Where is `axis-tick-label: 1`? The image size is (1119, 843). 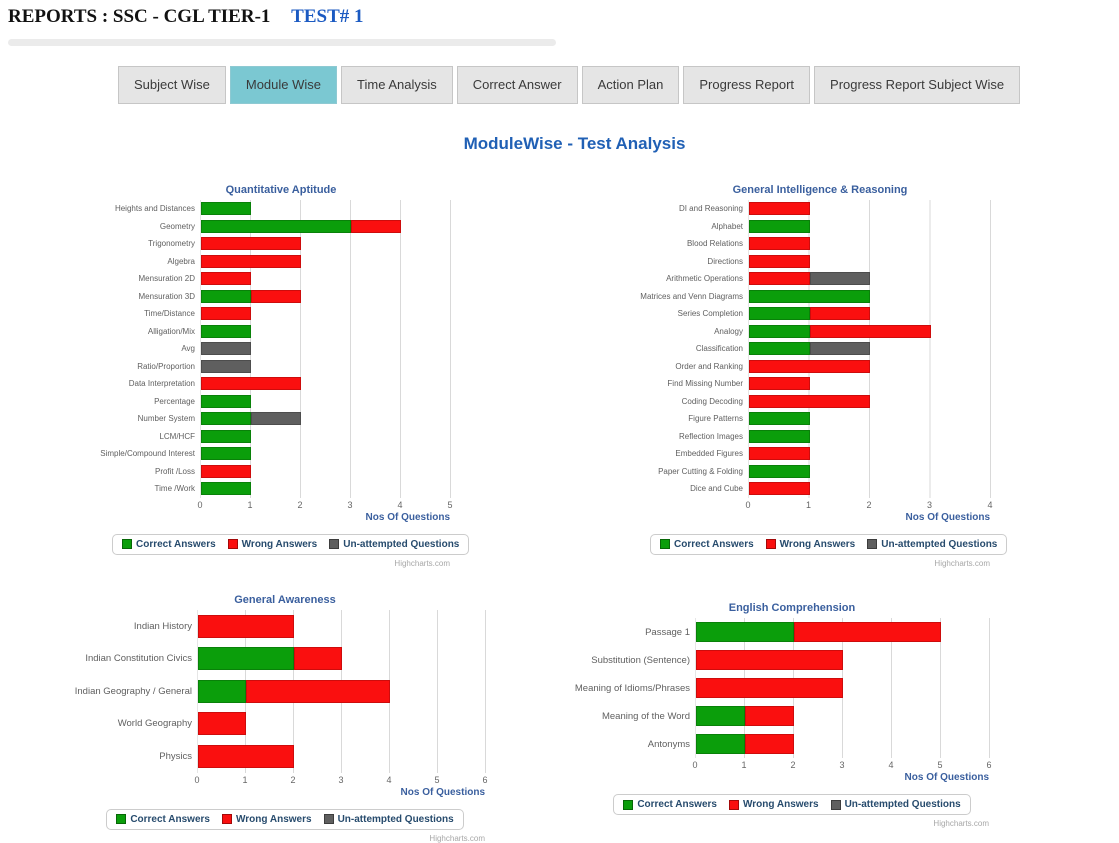 axis-tick-label: 1 is located at coordinates (245, 779).